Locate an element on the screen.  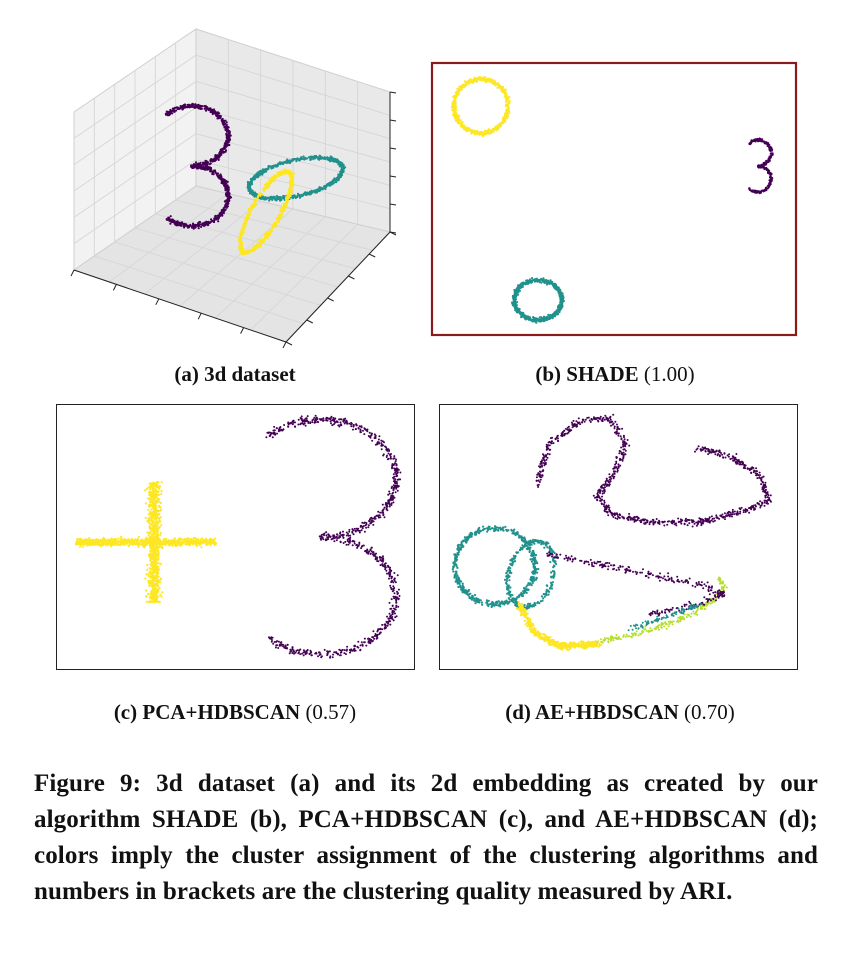
cluster-yellow-cross is located at coordinates (145, 542).